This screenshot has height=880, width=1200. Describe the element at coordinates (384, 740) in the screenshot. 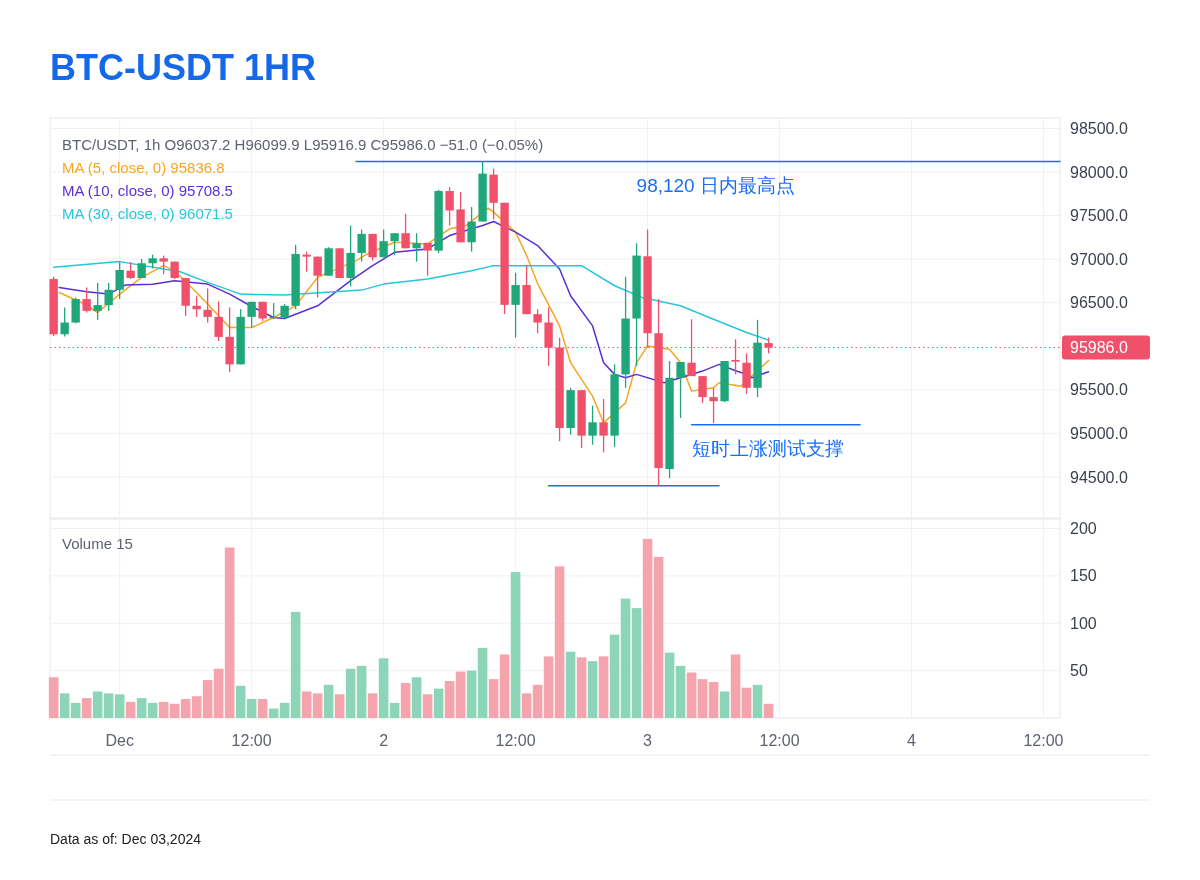

I see `x-tick-label: 2` at that location.